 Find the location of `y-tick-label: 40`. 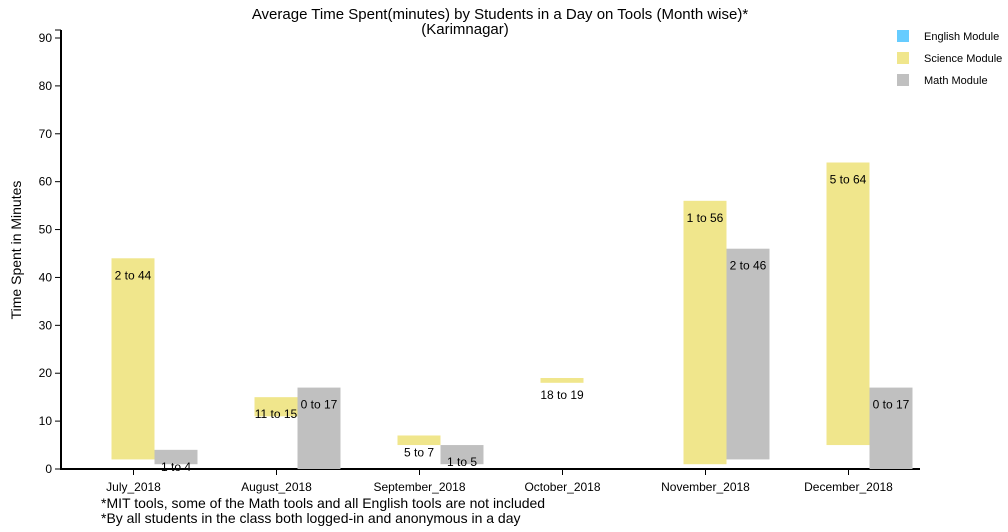

y-tick-label: 40 is located at coordinates (46, 277).